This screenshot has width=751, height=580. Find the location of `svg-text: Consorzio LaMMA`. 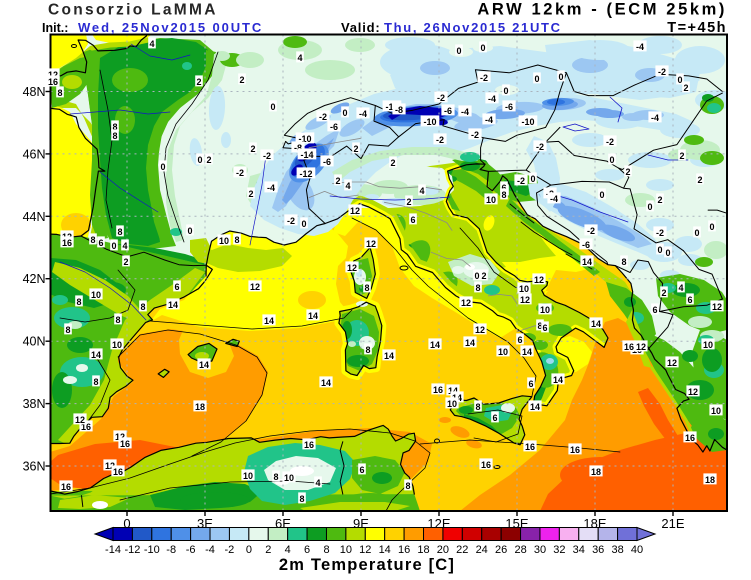

svg-text: Consorzio LaMMA is located at coordinates (133, 10).